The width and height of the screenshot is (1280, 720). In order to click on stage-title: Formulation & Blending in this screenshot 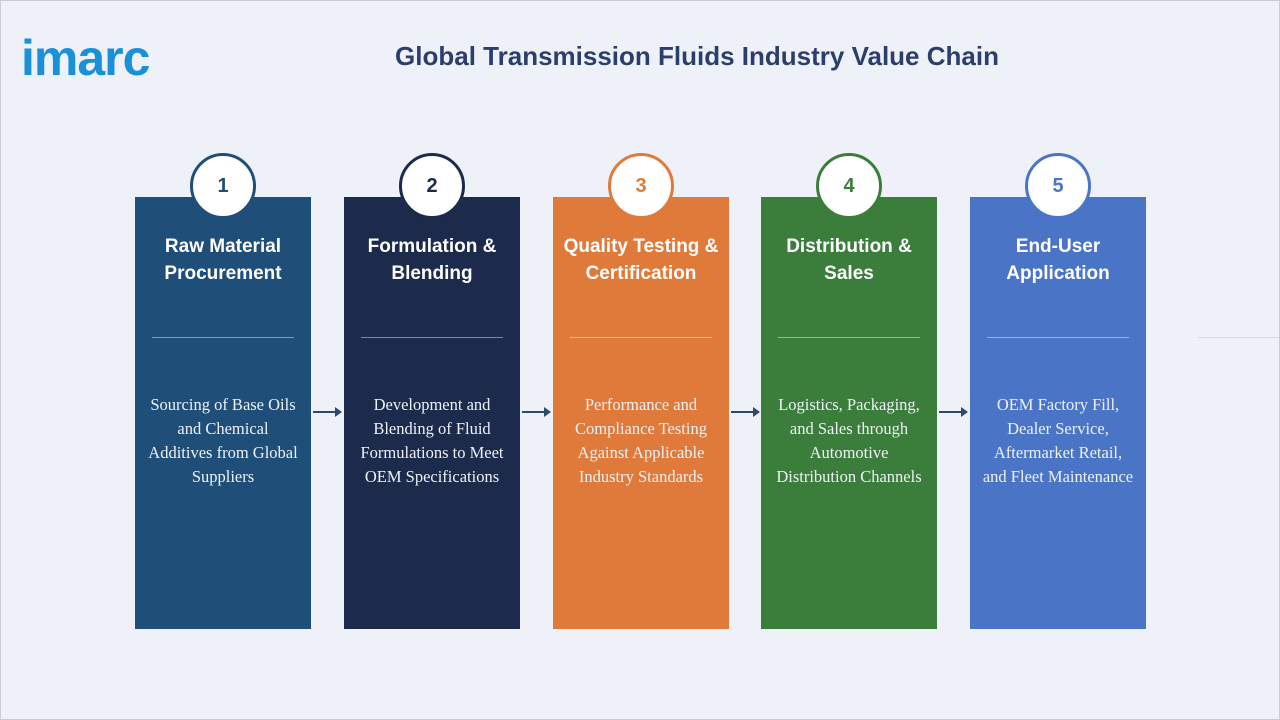, I will do `click(432, 260)`.